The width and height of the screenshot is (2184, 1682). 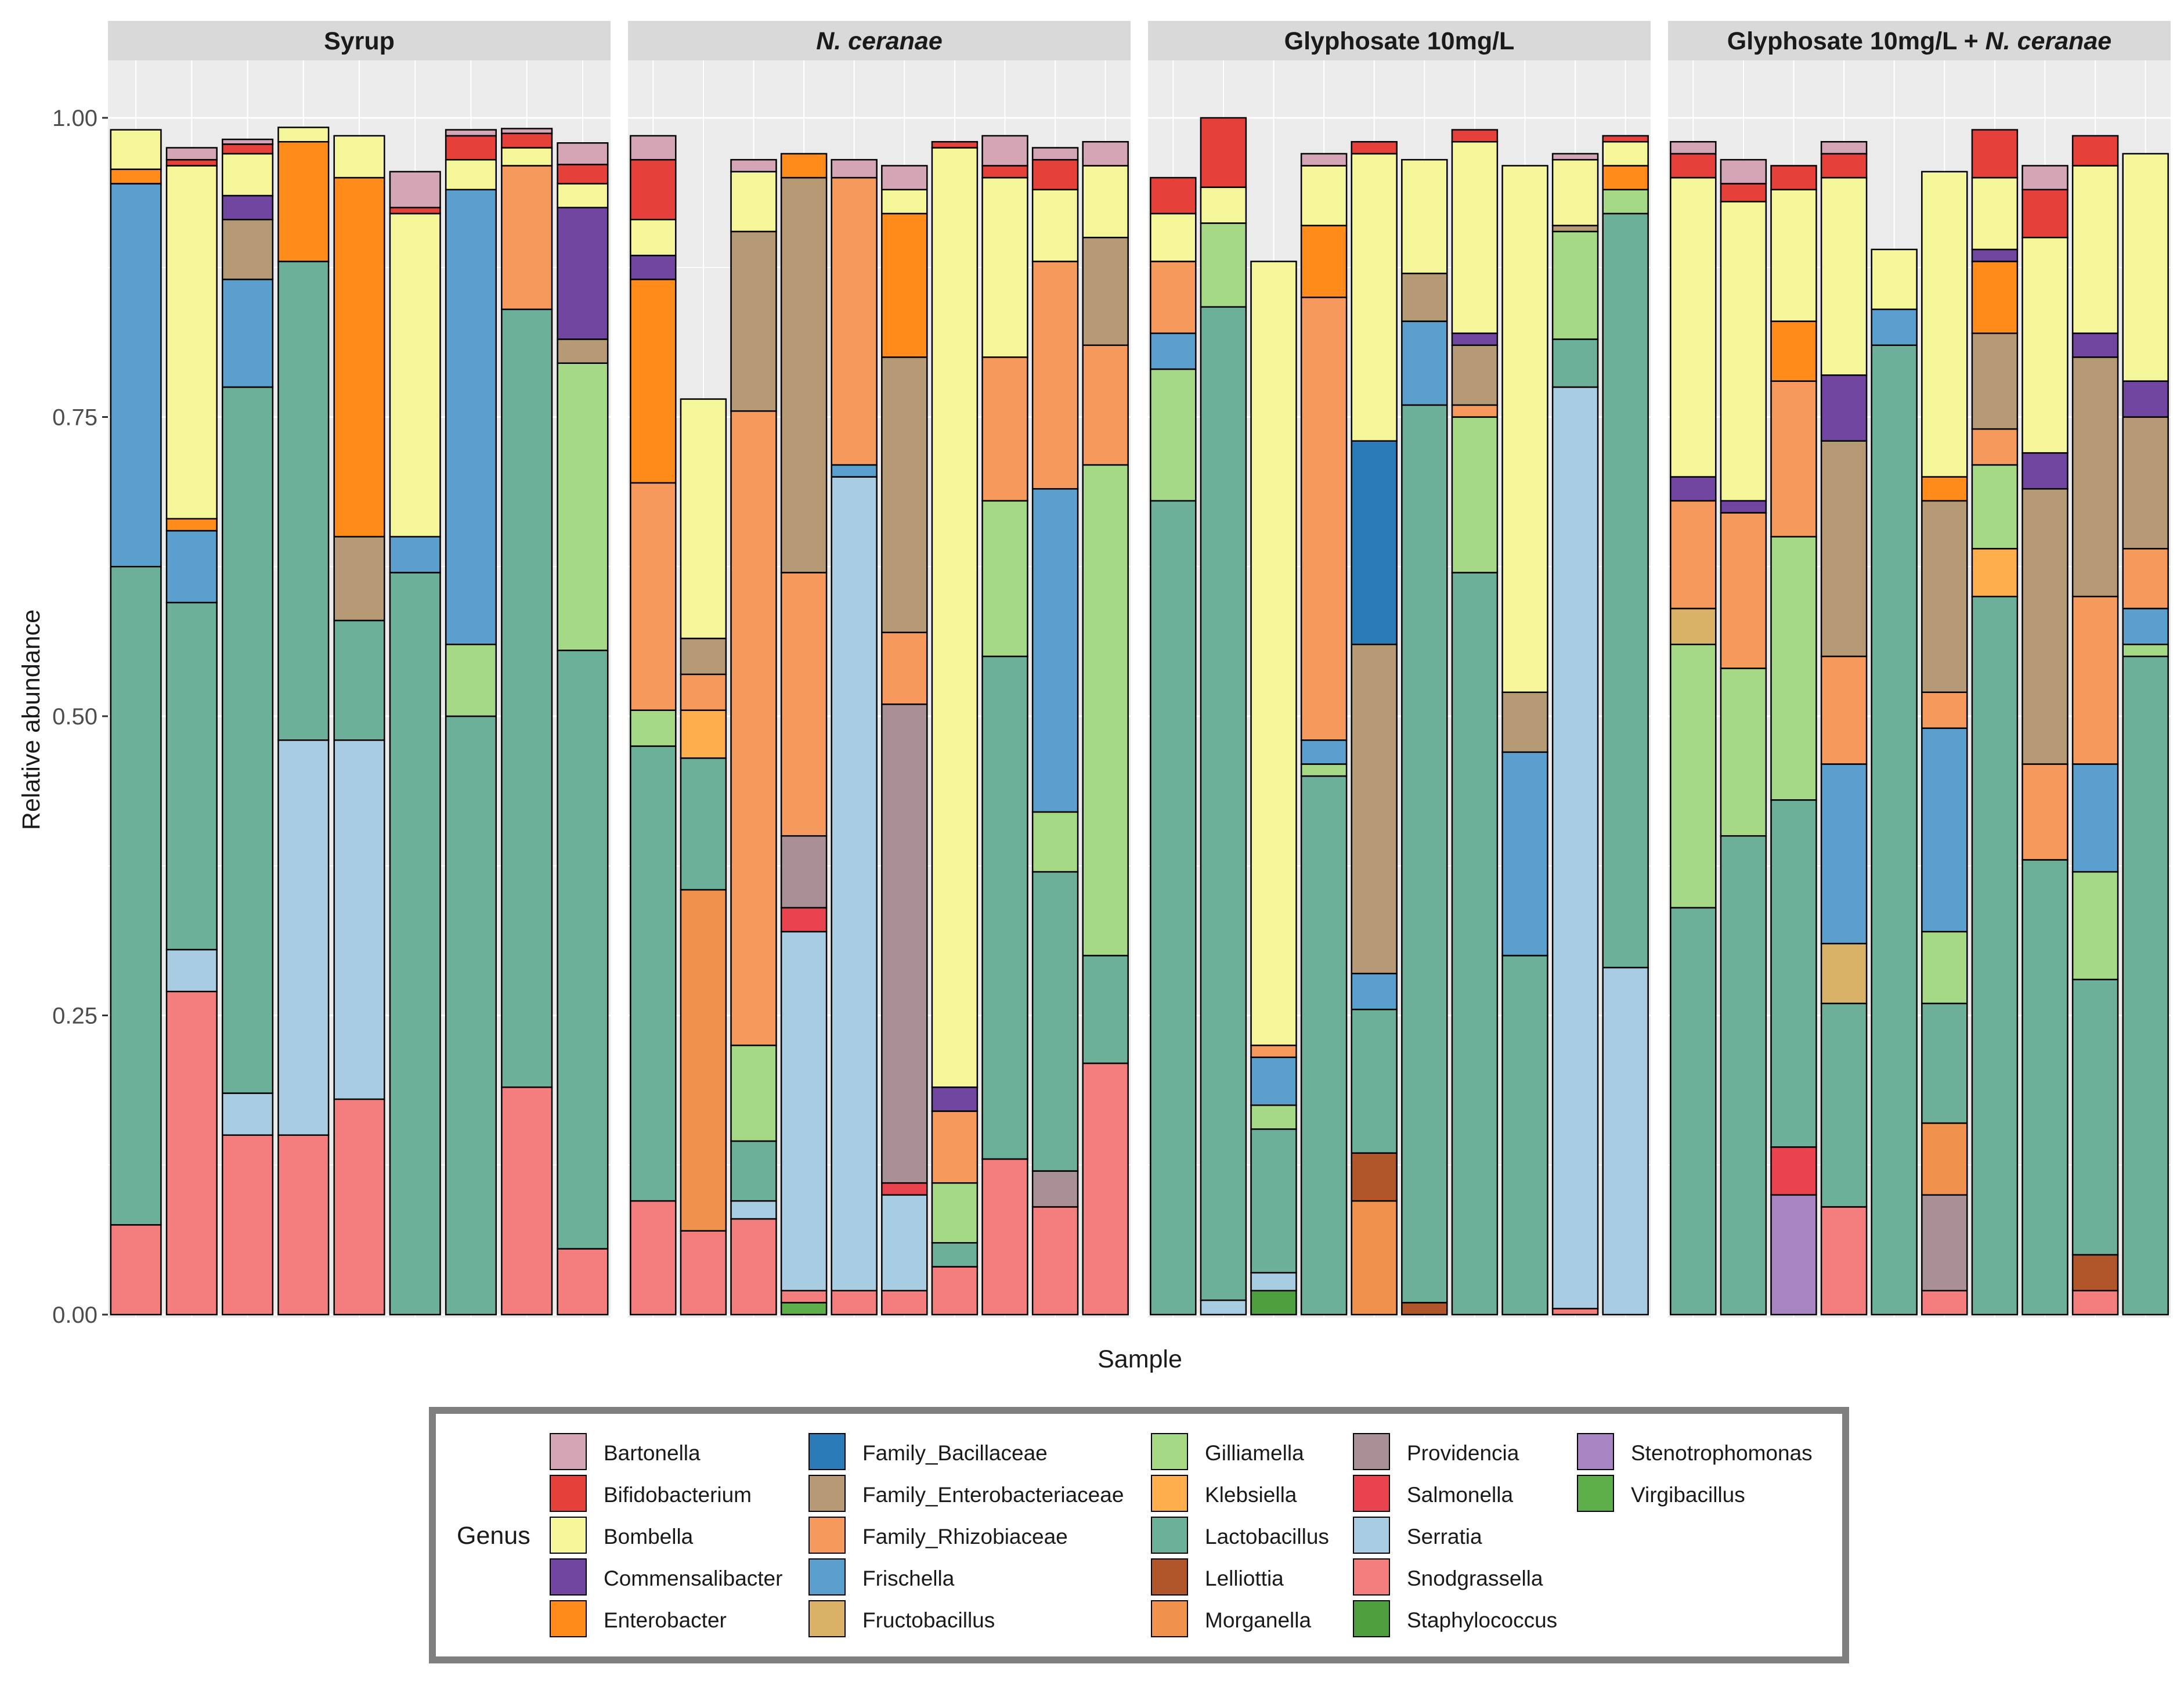 What do you see at coordinates (2095, 1273) in the screenshot?
I see `bar-segment-lelliottia` at bounding box center [2095, 1273].